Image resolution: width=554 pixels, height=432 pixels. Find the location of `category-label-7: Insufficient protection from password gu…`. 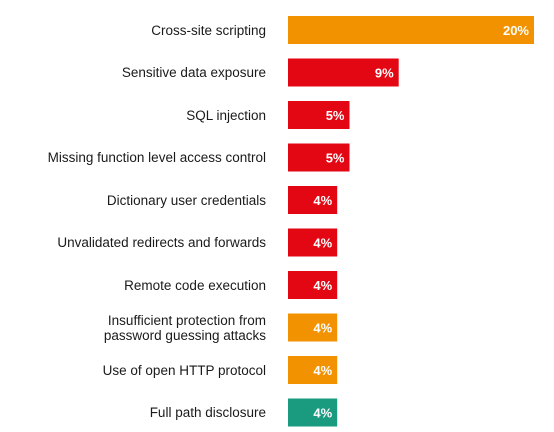

category-label-7: Insufficient protection from password gu… is located at coordinates (135, 328).